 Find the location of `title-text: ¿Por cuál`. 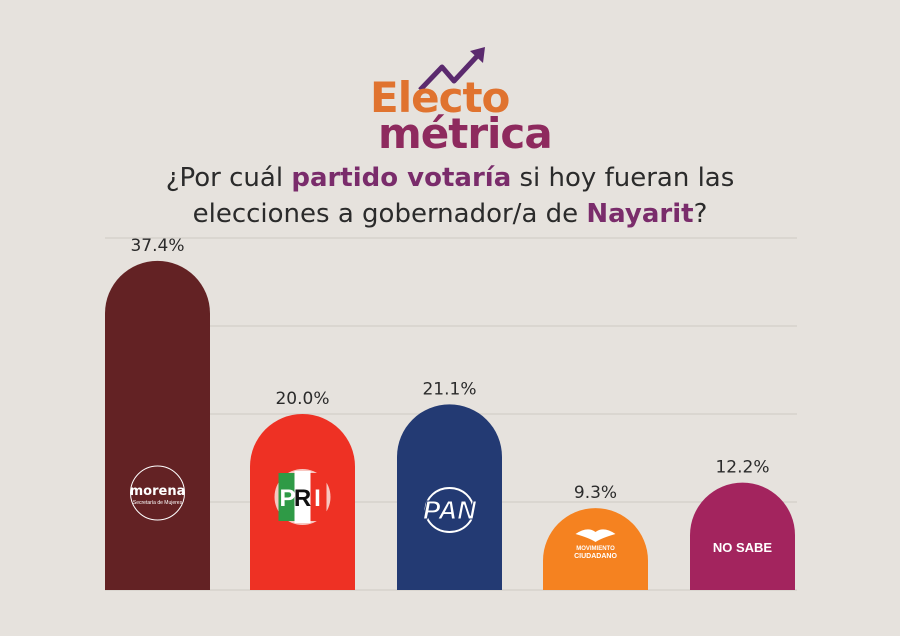

title-text: ¿Por cuál is located at coordinates (228, 178).